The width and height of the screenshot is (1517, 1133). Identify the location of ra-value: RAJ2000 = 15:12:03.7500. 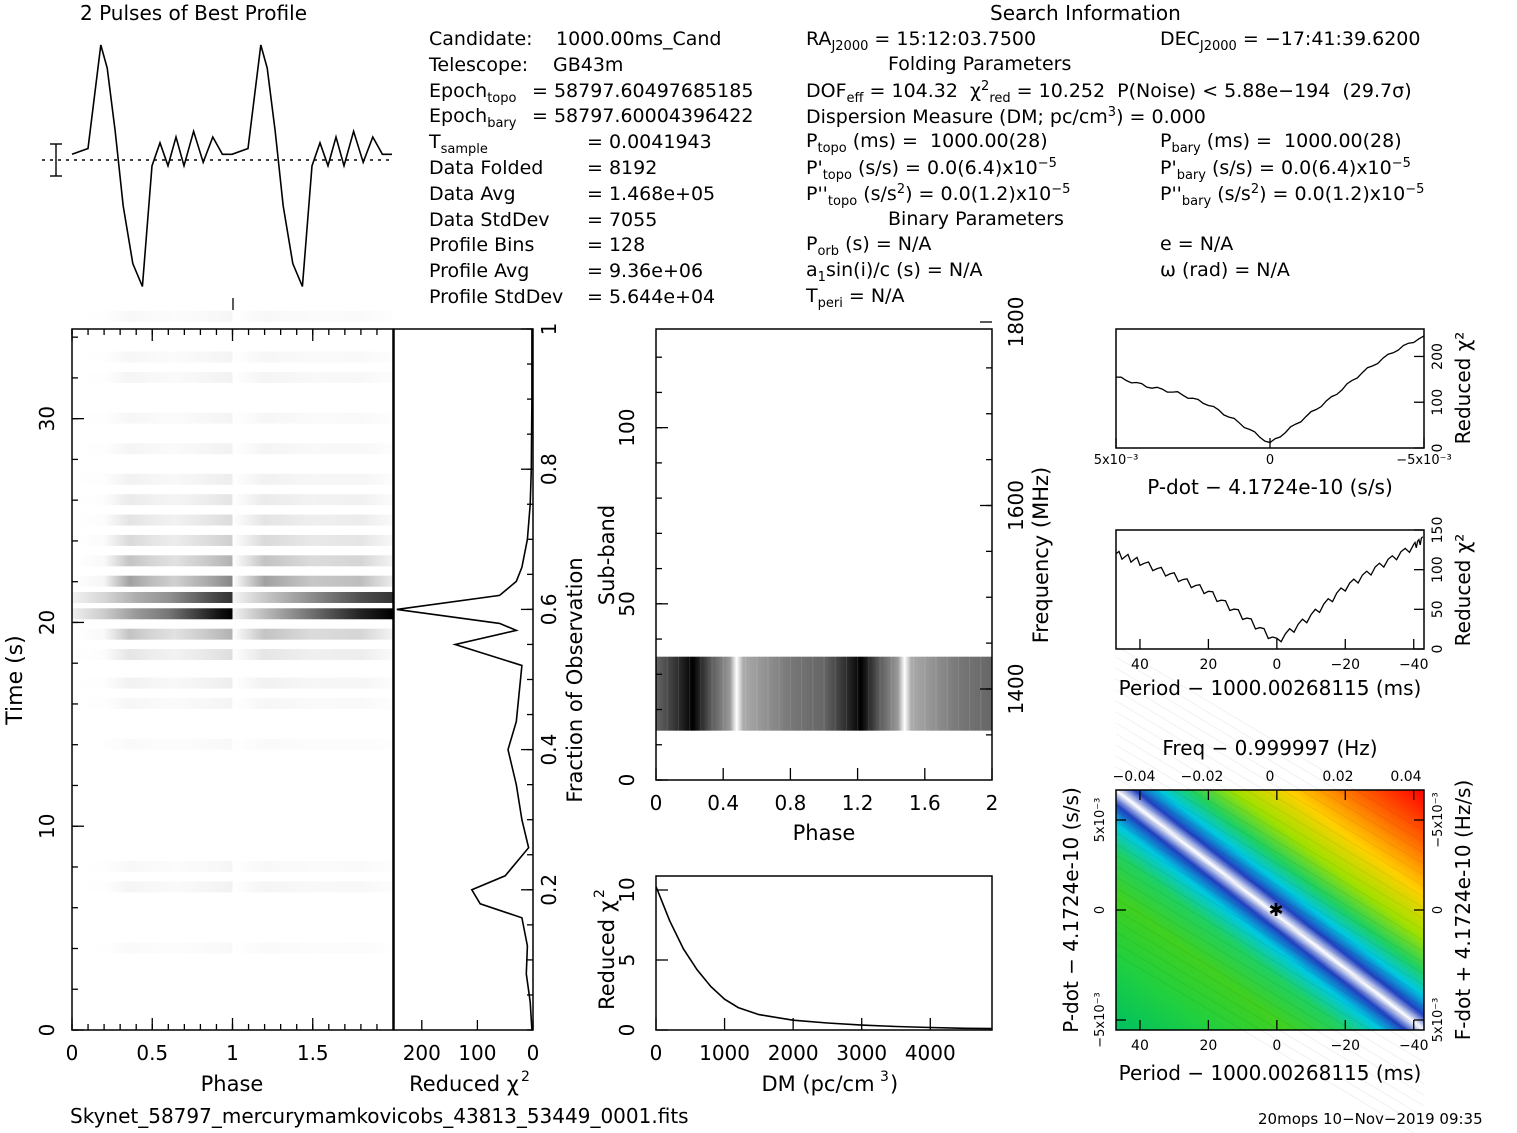
(921, 41).